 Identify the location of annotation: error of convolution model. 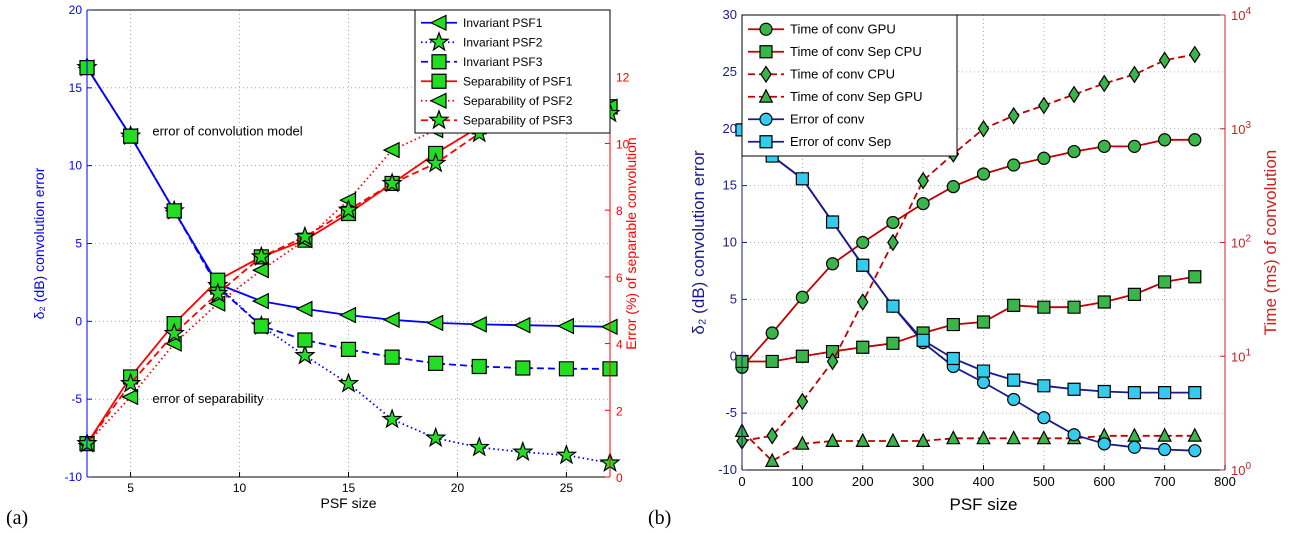
(227, 130).